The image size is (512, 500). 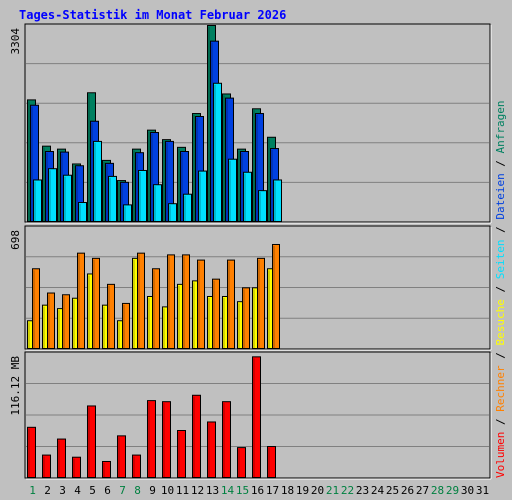 I want to click on legend-item-volumen: Volumen, so click(x=500, y=455).